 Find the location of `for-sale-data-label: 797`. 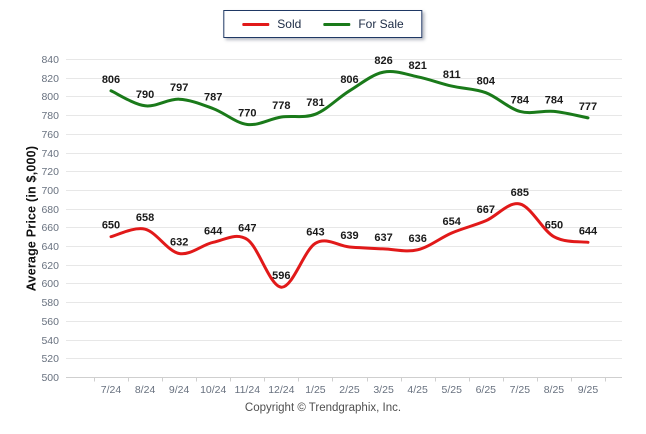

for-sale-data-label: 797 is located at coordinates (179, 88).